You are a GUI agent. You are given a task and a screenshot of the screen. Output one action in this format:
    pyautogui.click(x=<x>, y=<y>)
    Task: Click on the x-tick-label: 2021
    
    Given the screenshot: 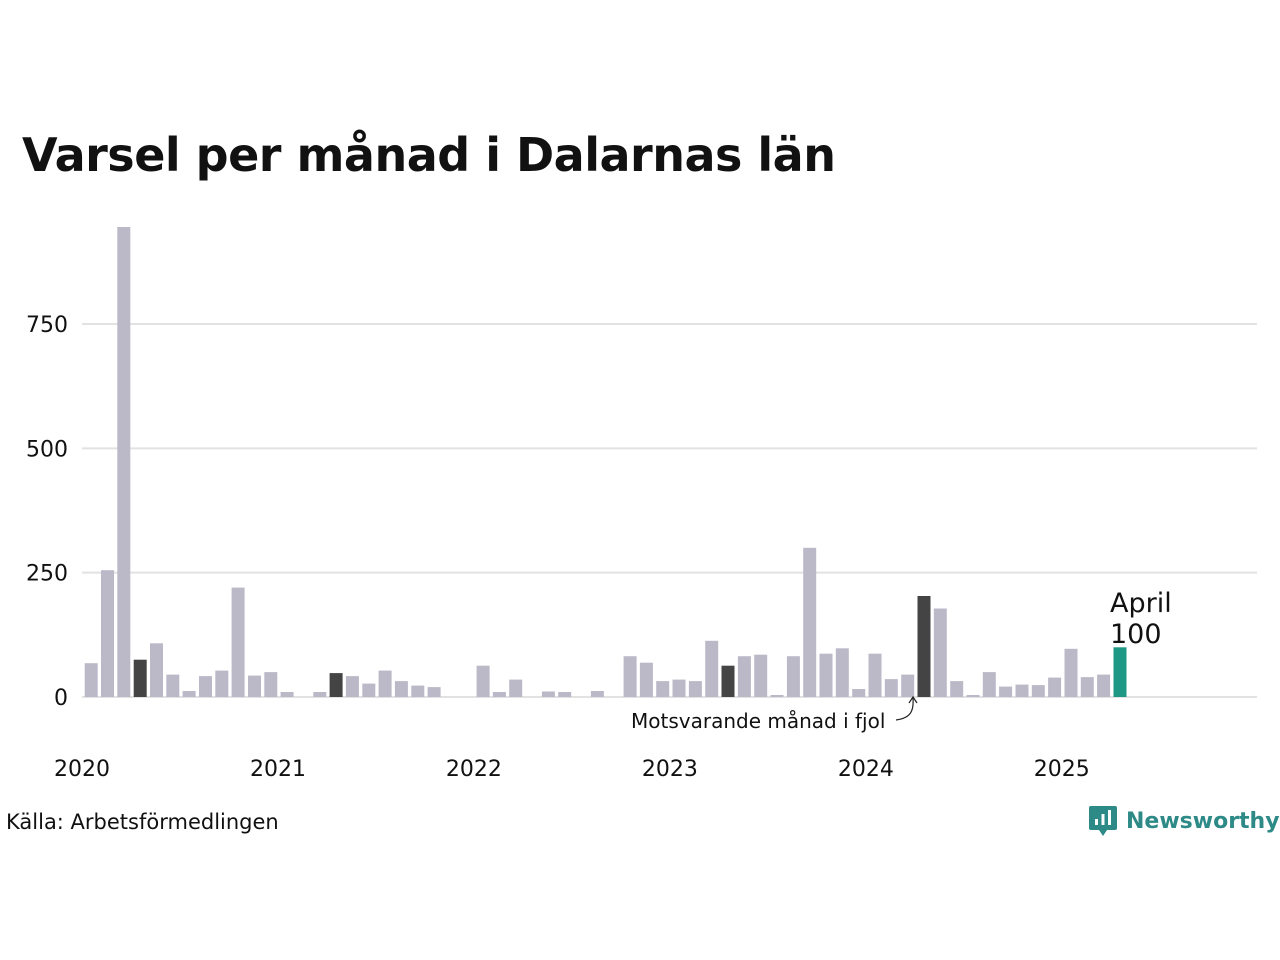 What is the action you would take?
    pyautogui.click(x=278, y=769)
    